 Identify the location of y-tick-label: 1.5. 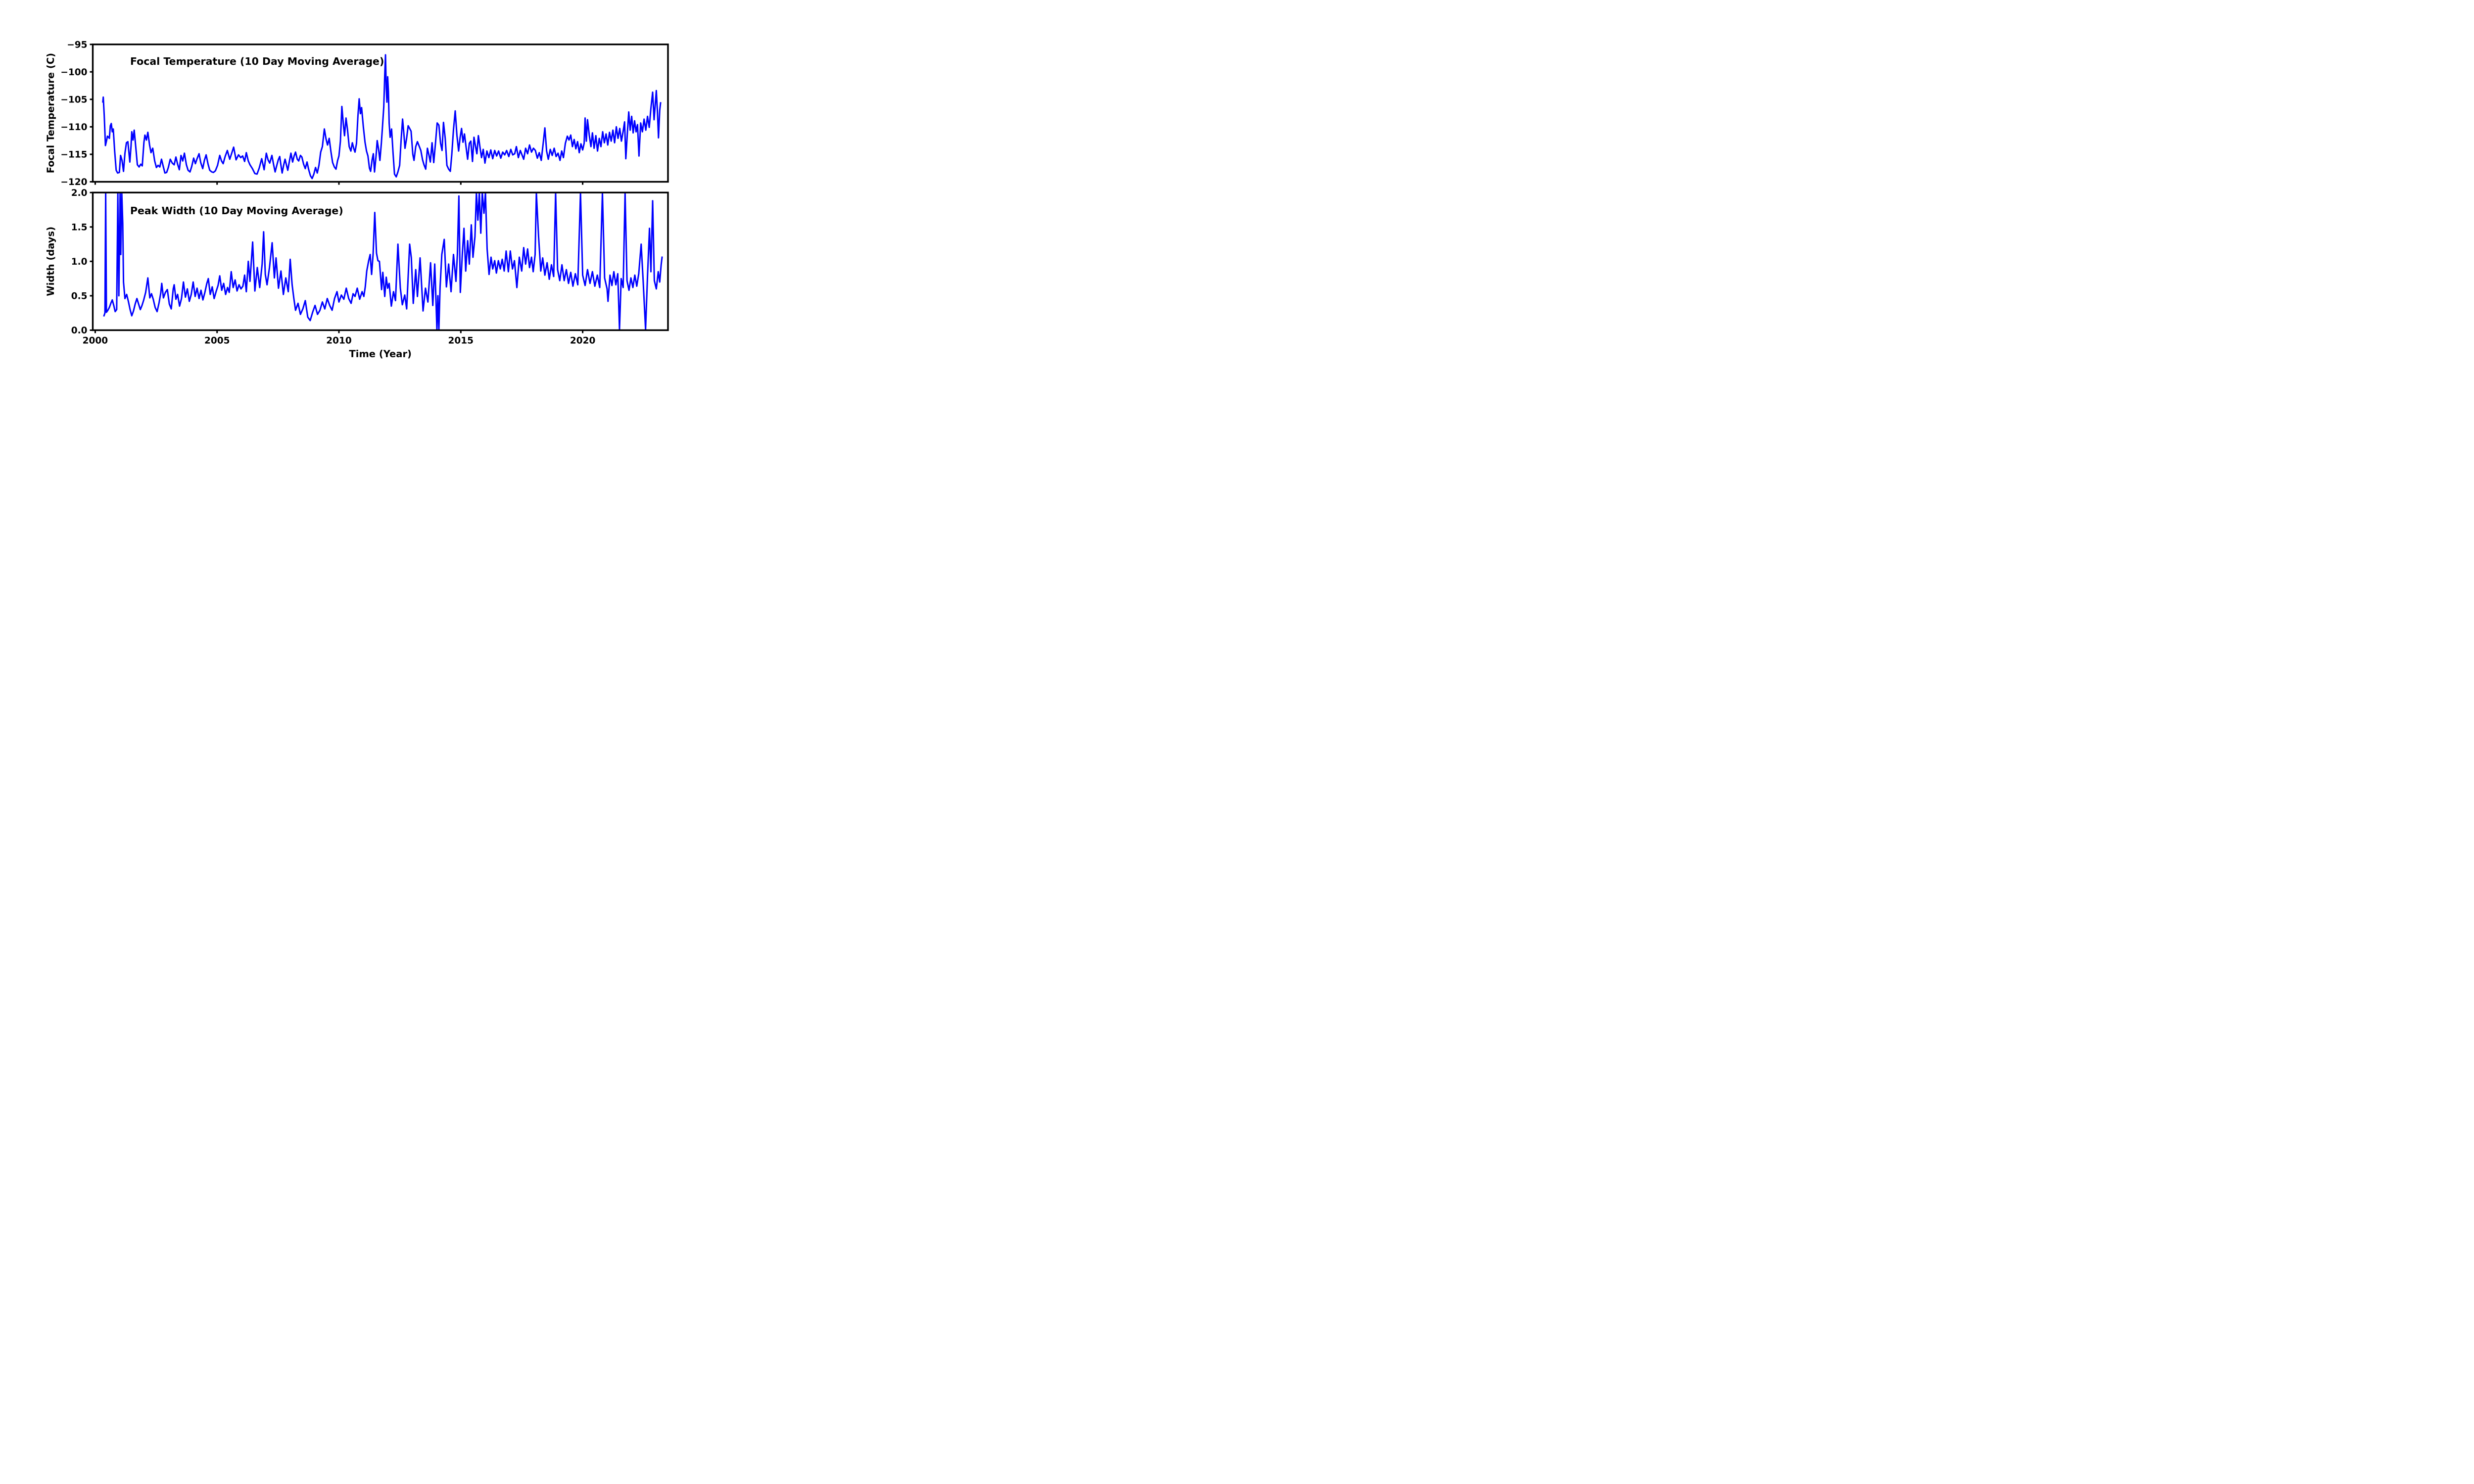
(80, 227).